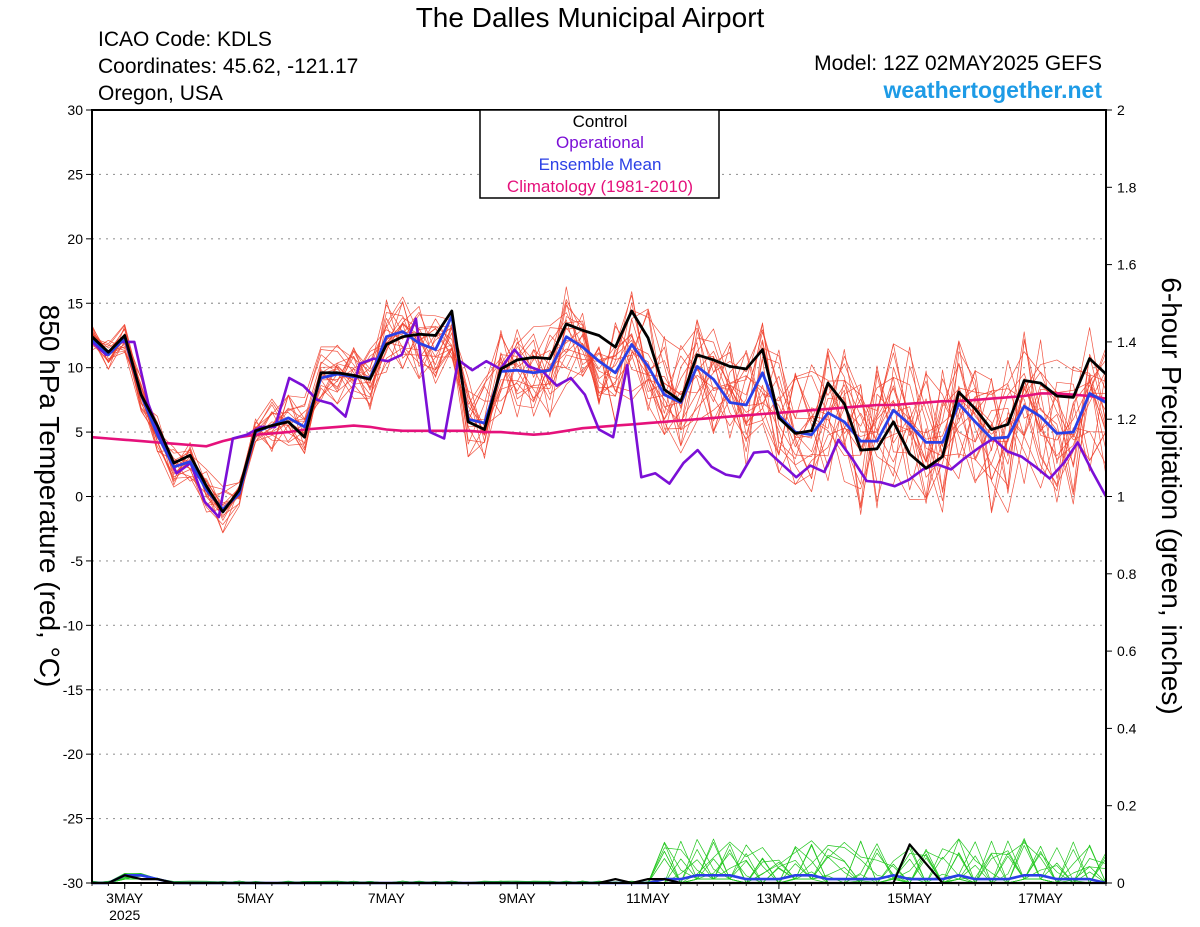  Describe the element at coordinates (779, 898) in the screenshot. I see `x-tick-label: 13MAY` at that location.